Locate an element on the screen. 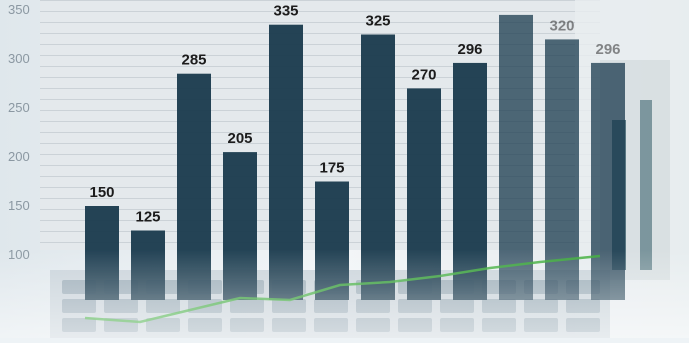  bar-data-label: 320 is located at coordinates (561, 25).